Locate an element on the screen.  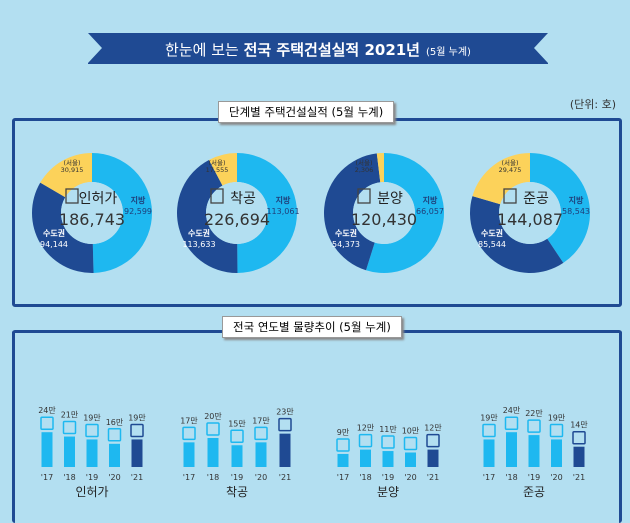
stage-section-title: 단계별 주택건설실적 (5월 누계) is located at coordinates (306, 112).